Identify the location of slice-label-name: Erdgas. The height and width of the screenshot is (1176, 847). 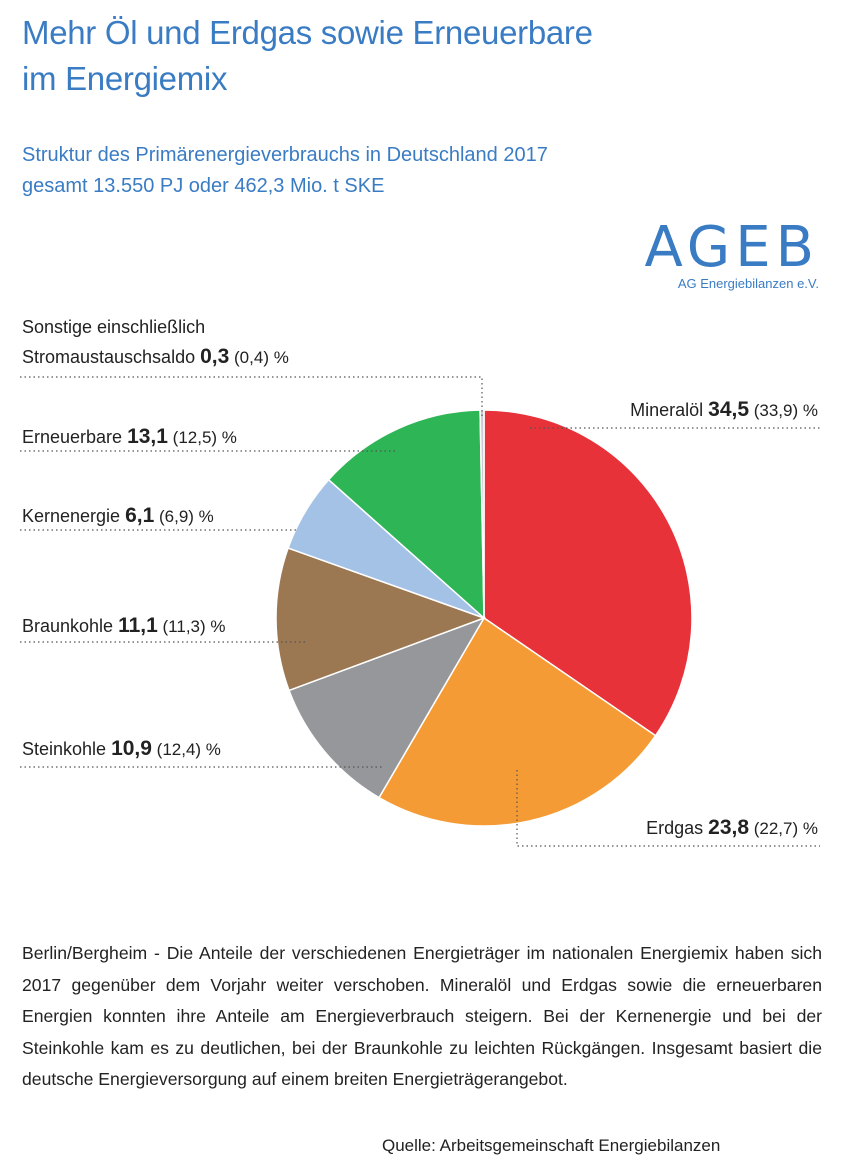
(677, 828).